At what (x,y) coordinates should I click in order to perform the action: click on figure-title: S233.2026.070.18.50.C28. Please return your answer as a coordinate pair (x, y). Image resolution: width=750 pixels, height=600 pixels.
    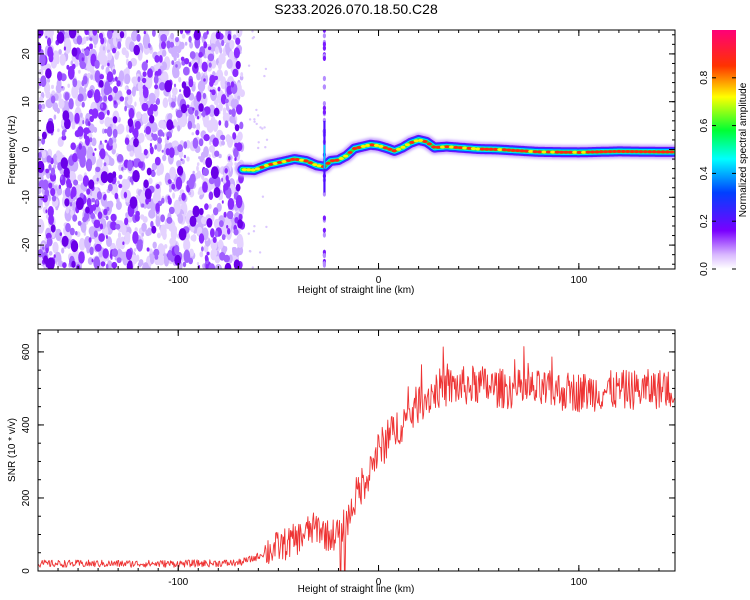
    Looking at the image, I should click on (356, 9).